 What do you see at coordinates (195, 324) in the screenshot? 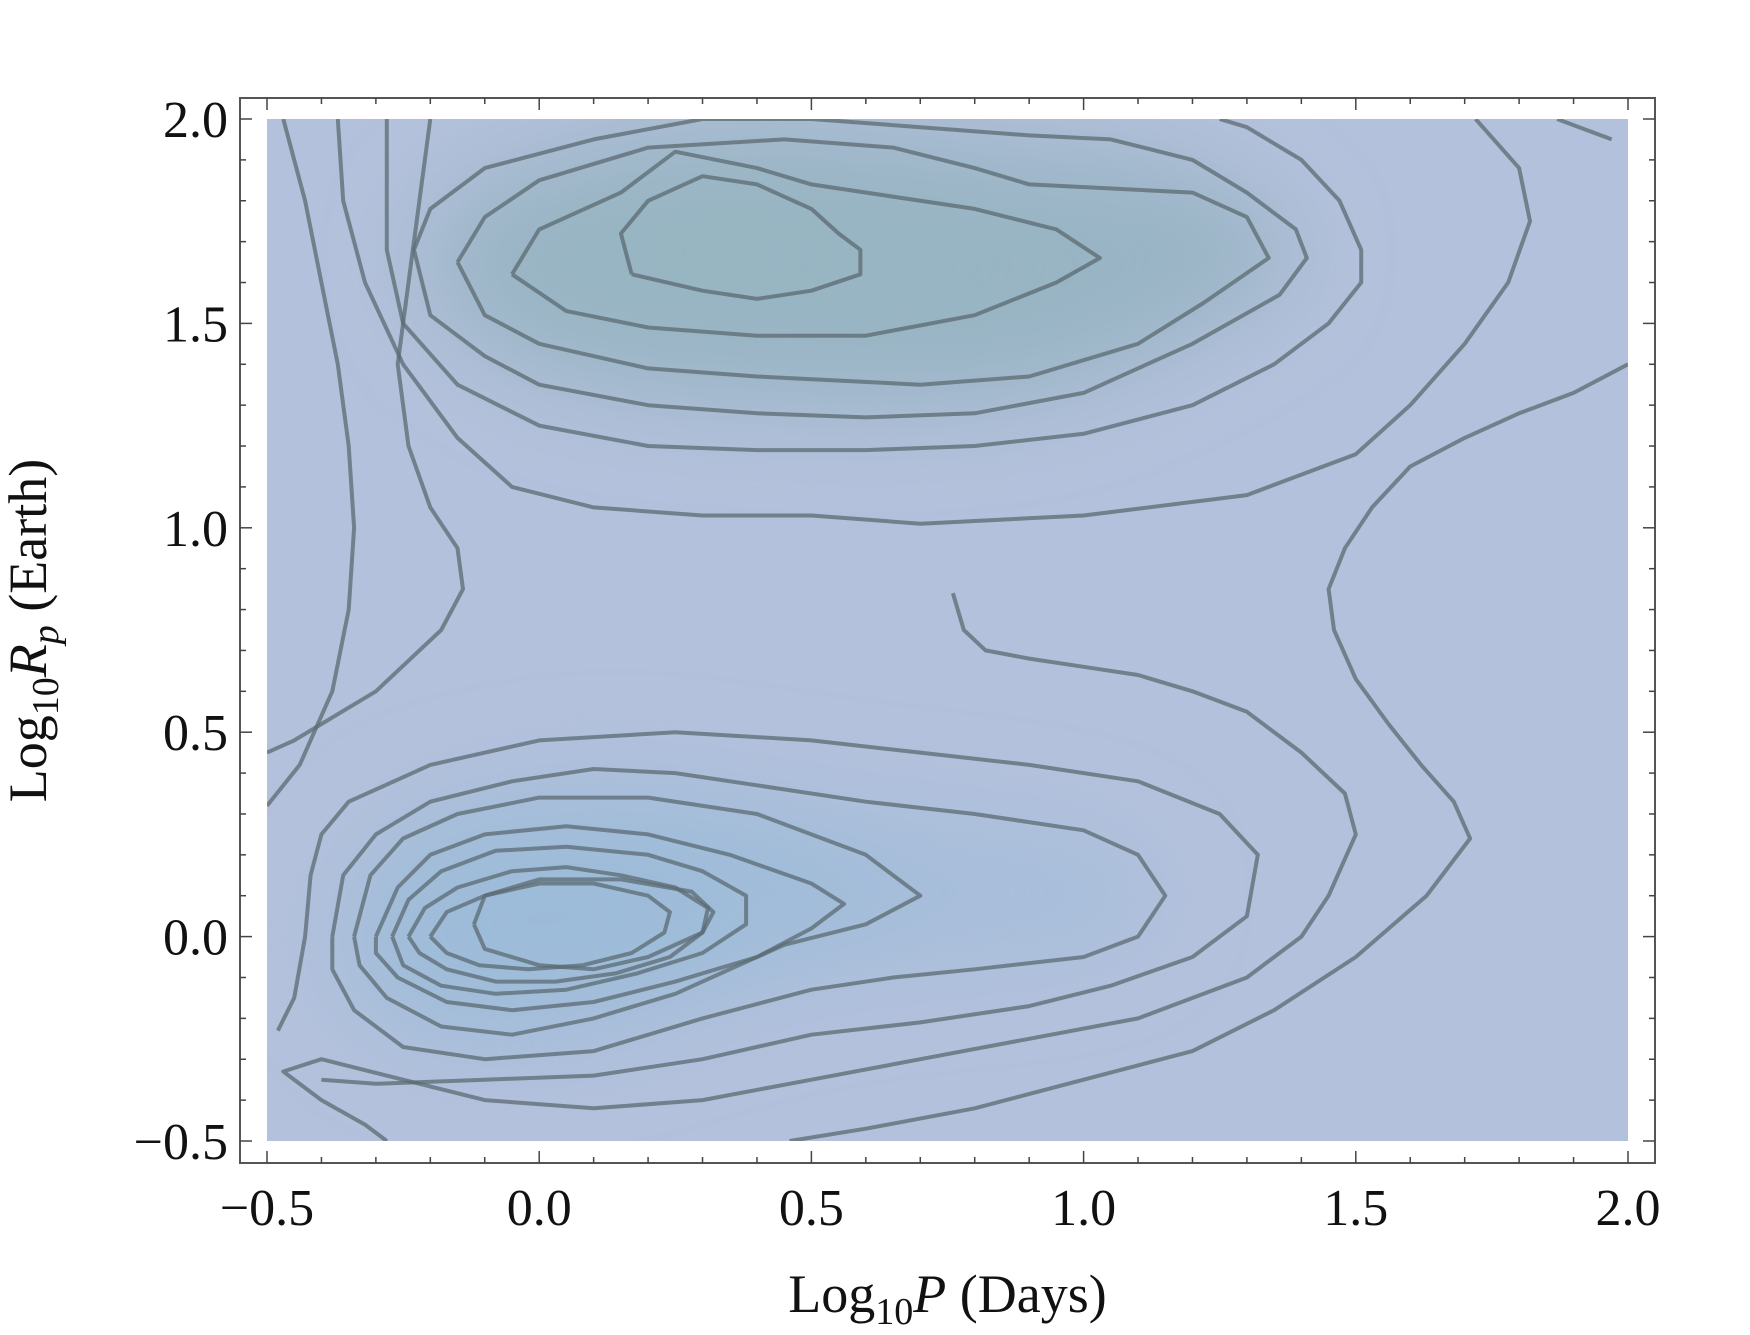
I see `y-tick-label: 1.5` at bounding box center [195, 324].